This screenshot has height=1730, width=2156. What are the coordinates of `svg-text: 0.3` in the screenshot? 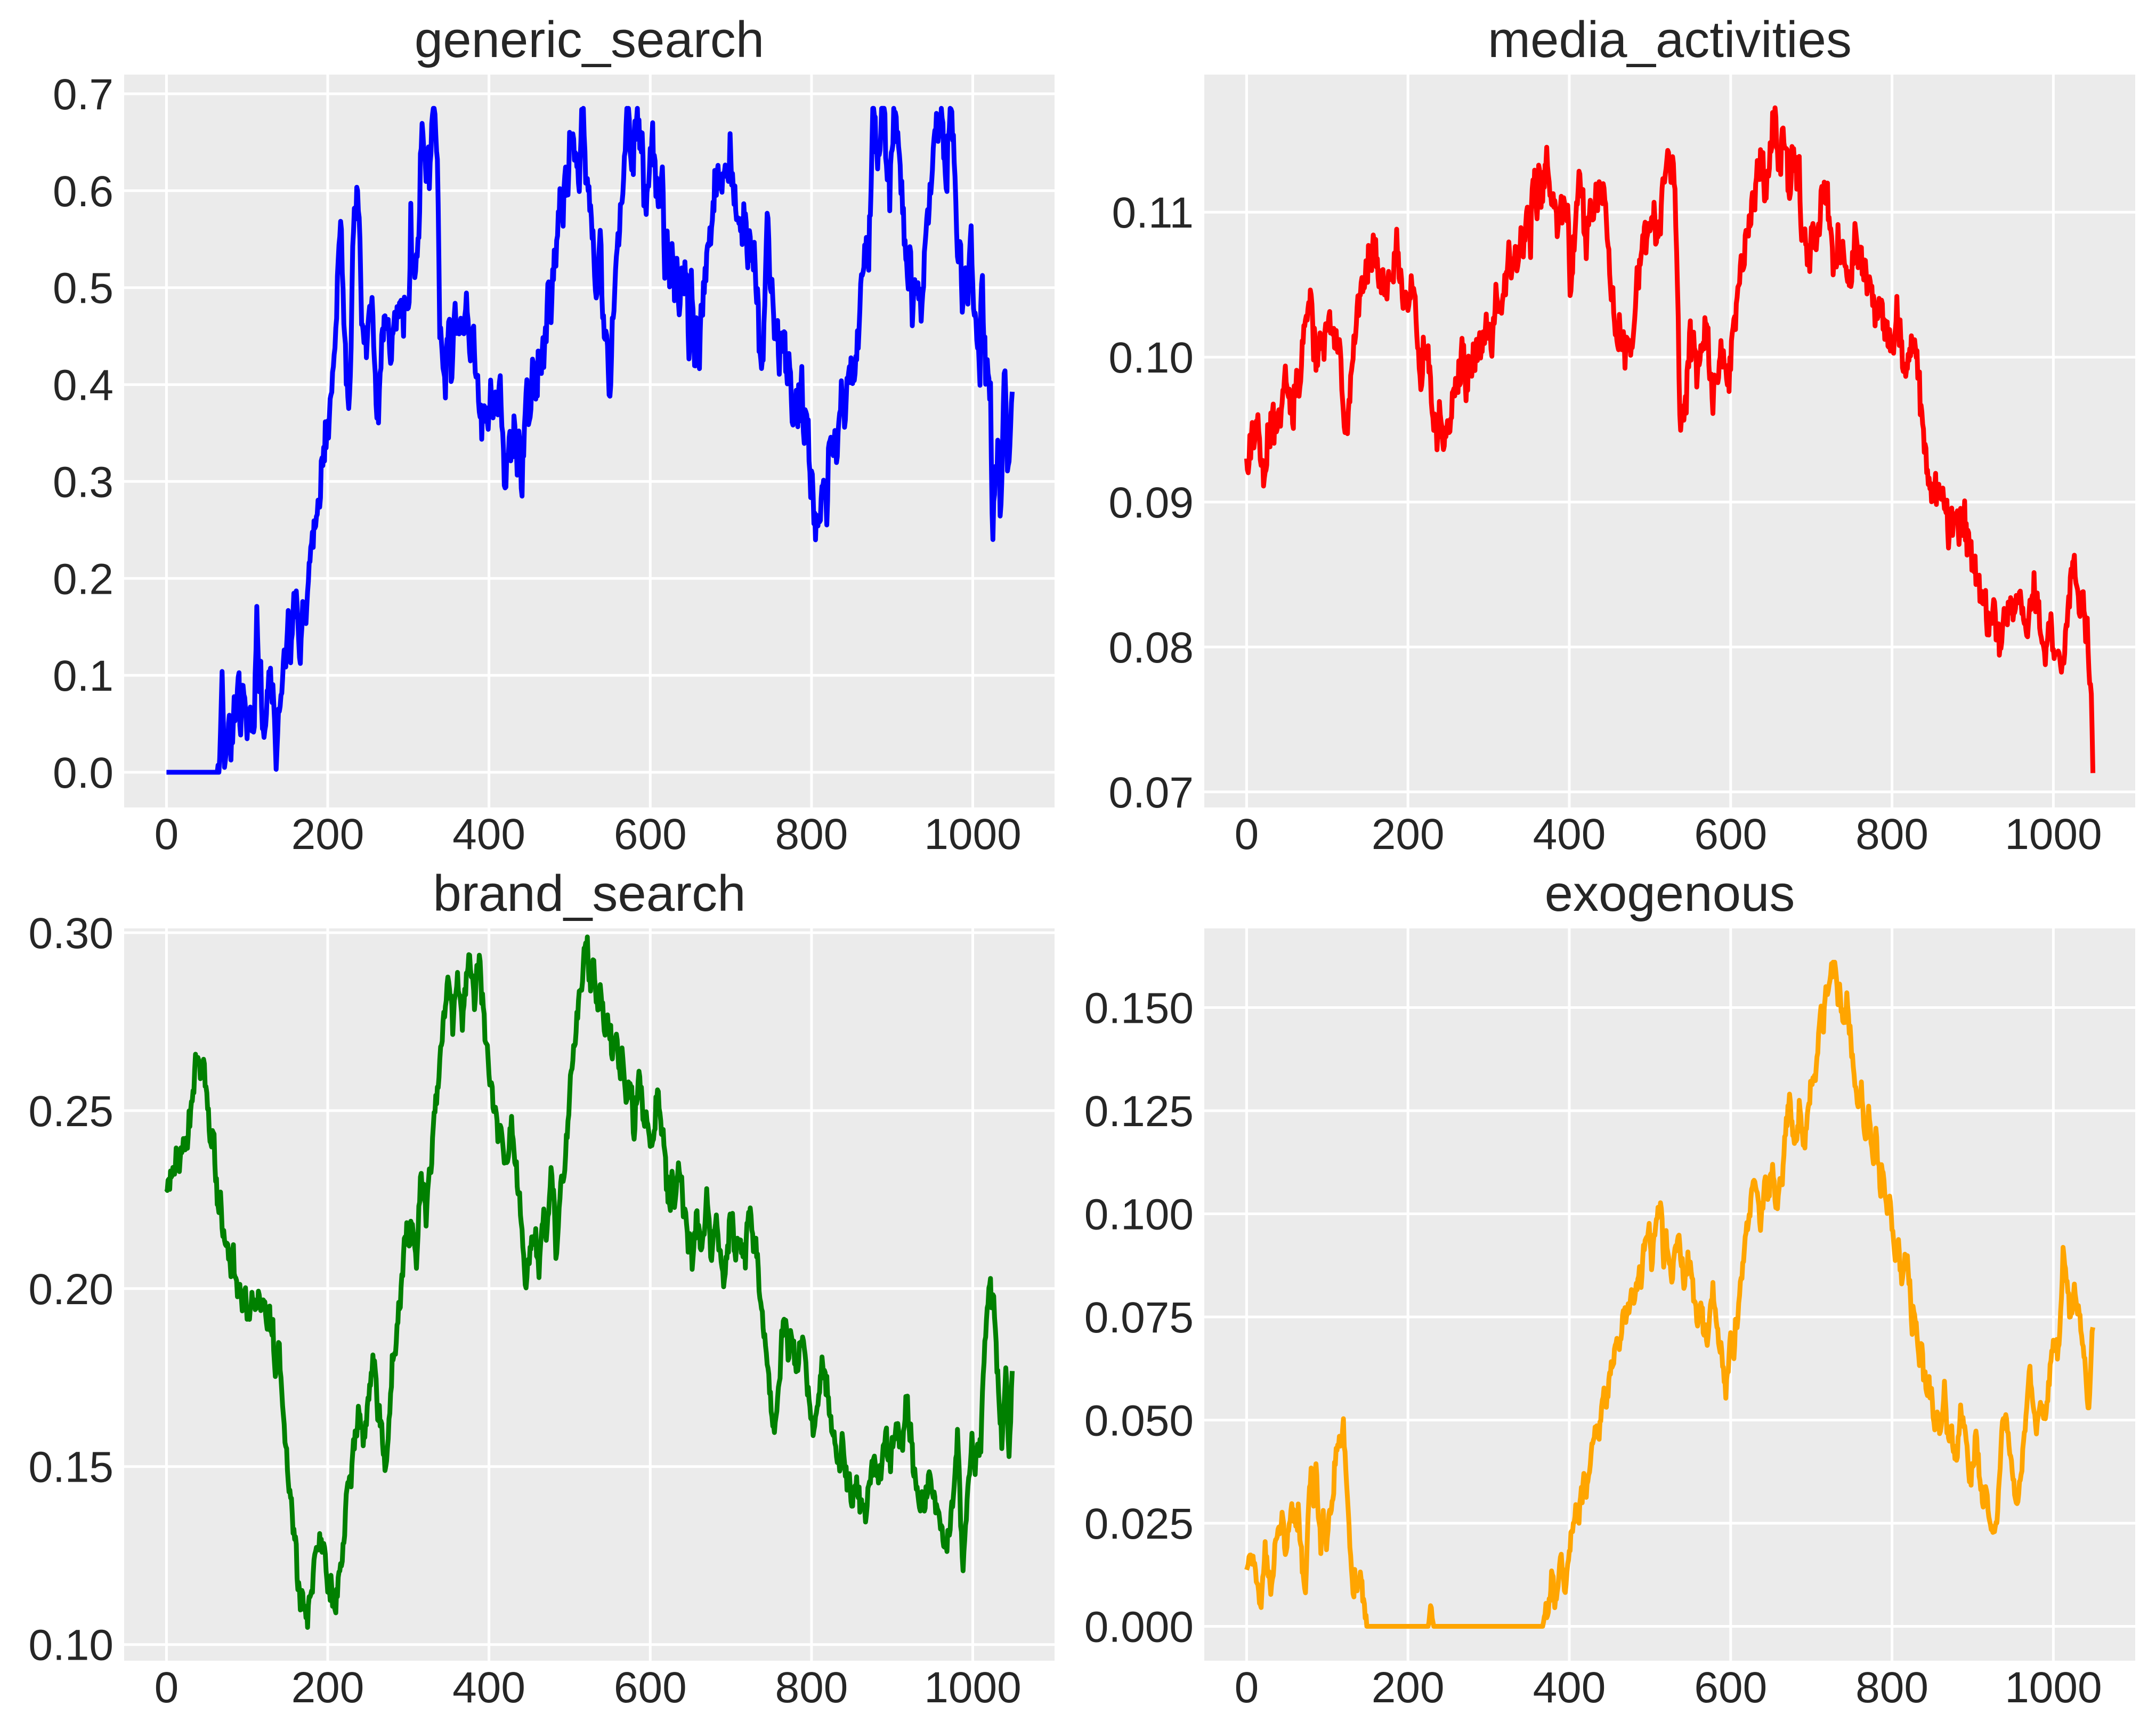 It's located at (83, 482).